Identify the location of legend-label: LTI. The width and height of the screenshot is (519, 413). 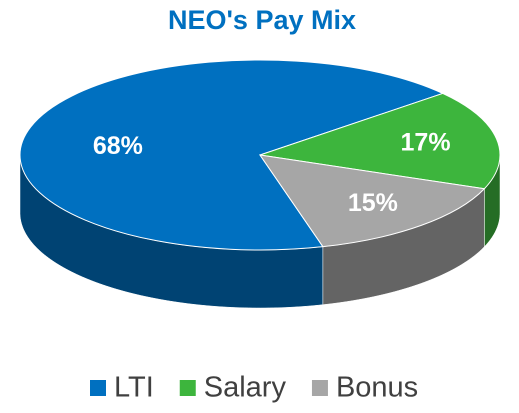
(134, 388).